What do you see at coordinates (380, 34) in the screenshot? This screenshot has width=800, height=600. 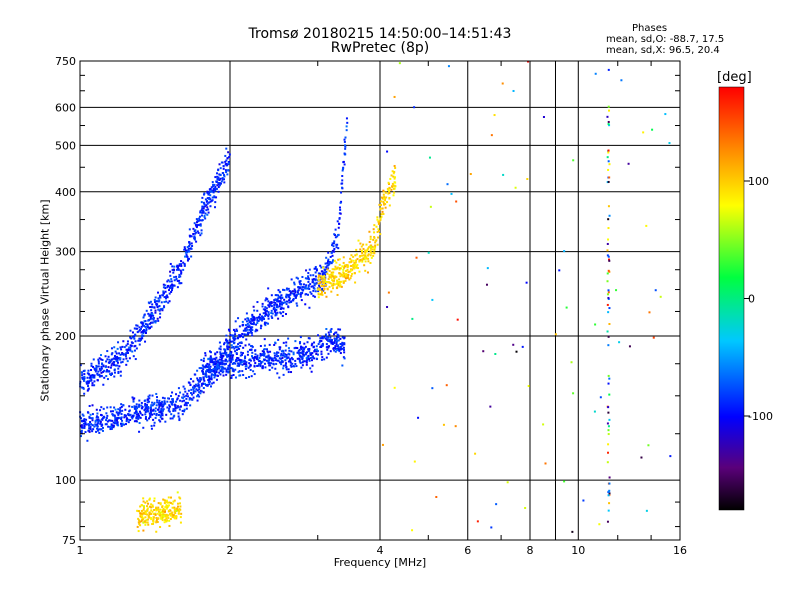 I see `chart-title: Tromsø 20180215 14:50:00–14:51:43` at bounding box center [380, 34].